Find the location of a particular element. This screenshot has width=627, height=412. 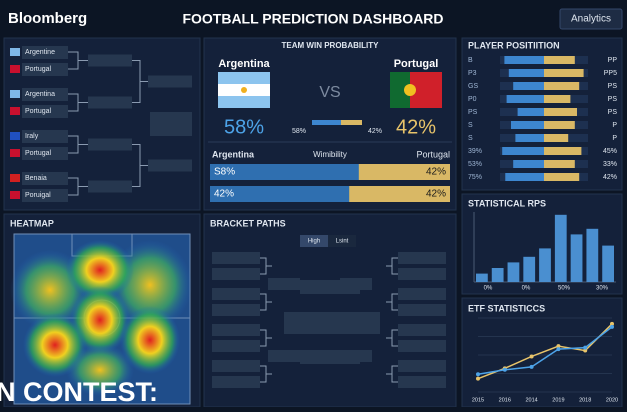

label: Iraly is located at coordinates (32, 136).